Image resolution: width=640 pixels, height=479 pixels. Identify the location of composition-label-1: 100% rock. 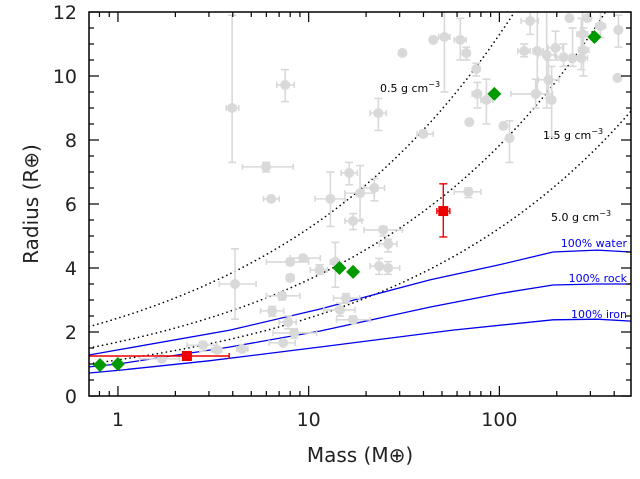
(598, 278).